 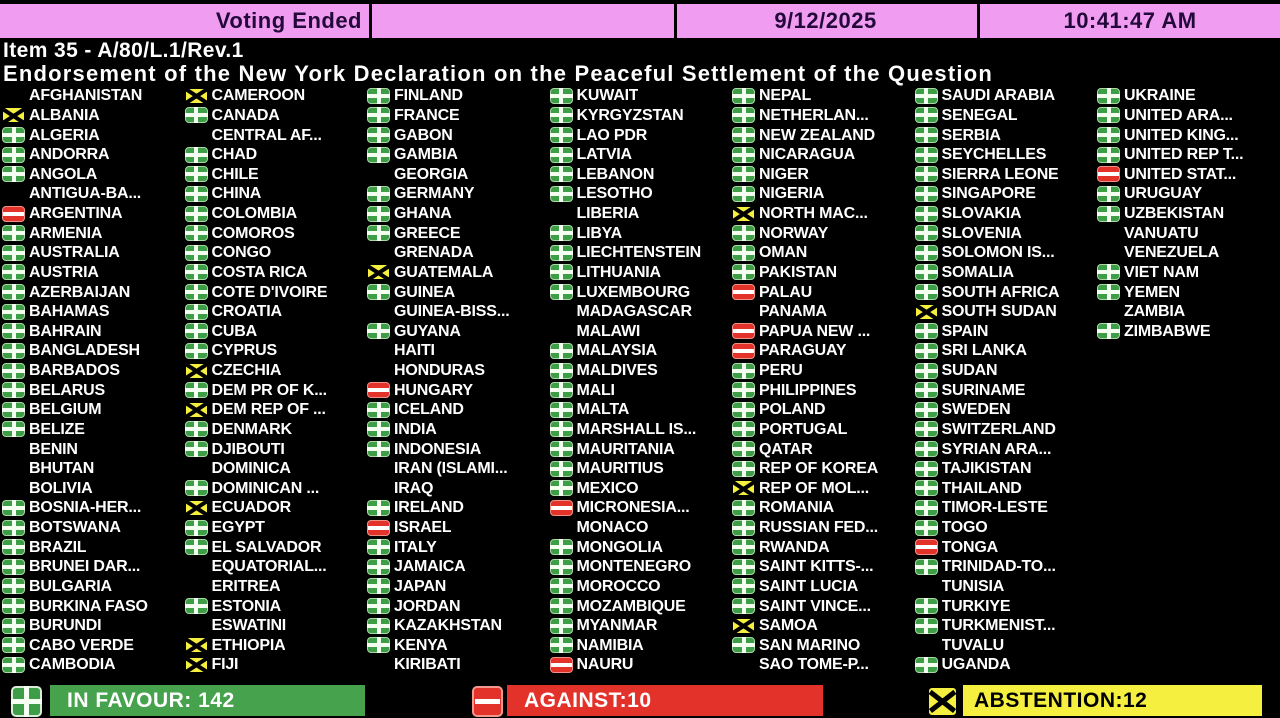 What do you see at coordinates (93, 547) in the screenshot?
I see `country-row: BRAZIL` at bounding box center [93, 547].